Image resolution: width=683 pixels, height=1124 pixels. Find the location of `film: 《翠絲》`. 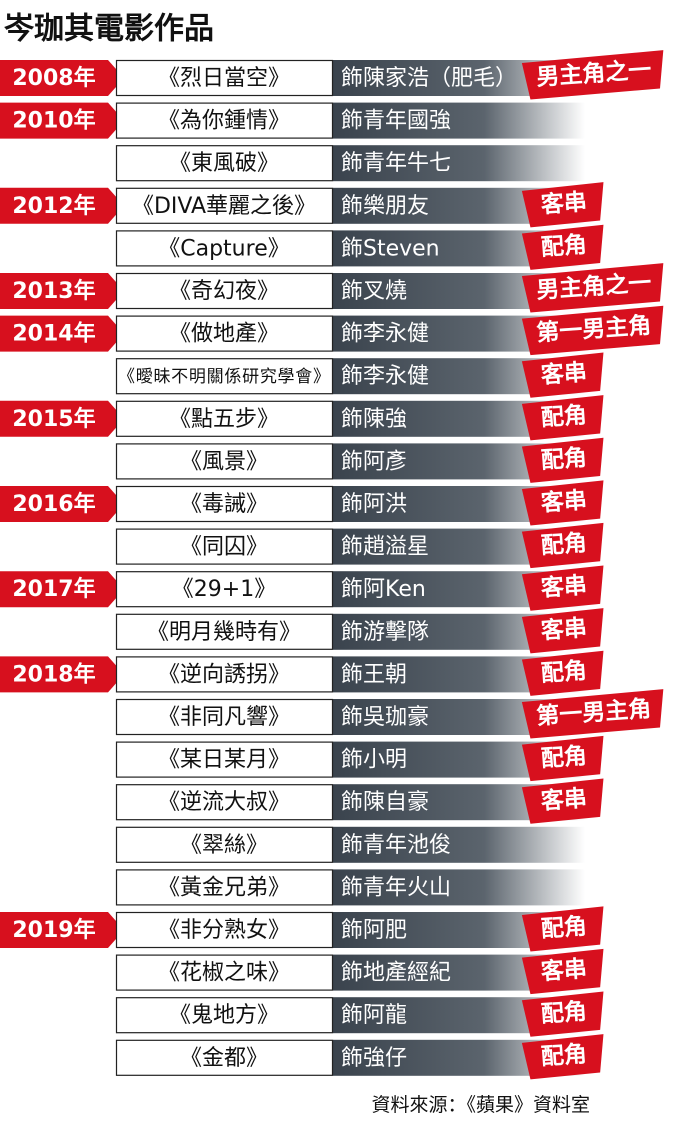

film: 《翠絲》 is located at coordinates (224, 845).